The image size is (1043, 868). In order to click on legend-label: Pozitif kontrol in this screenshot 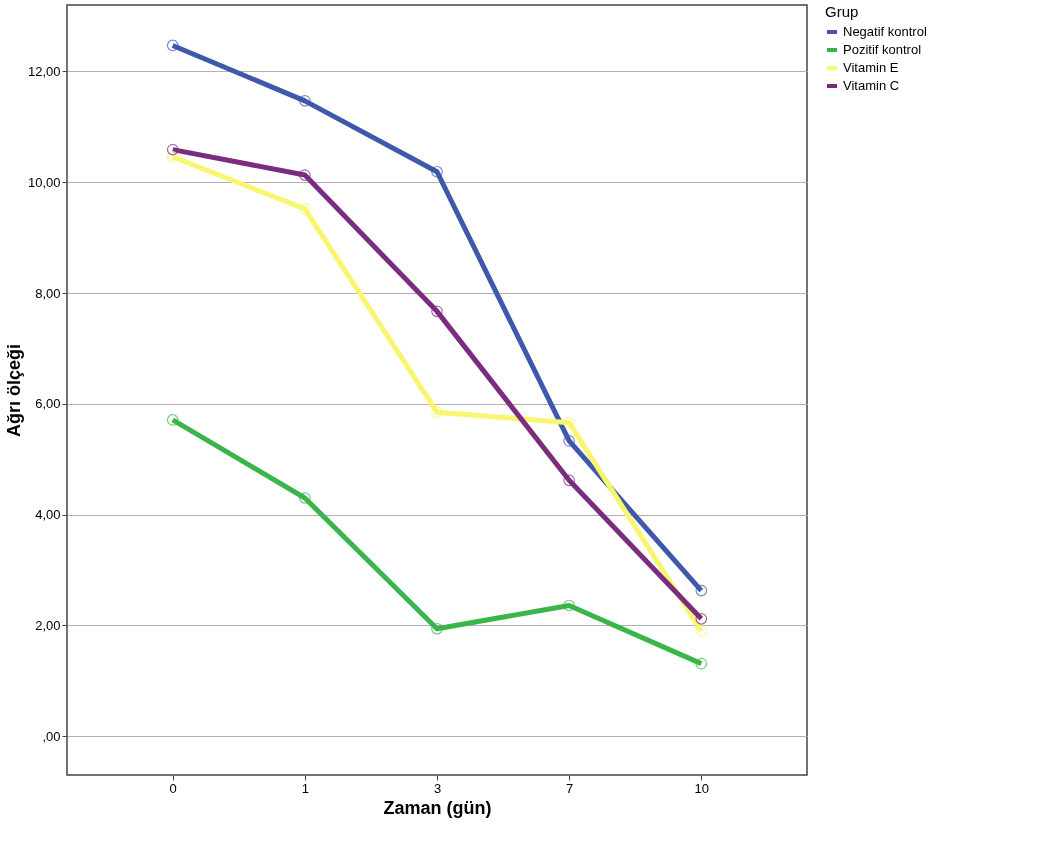, I will do `click(882, 49)`.